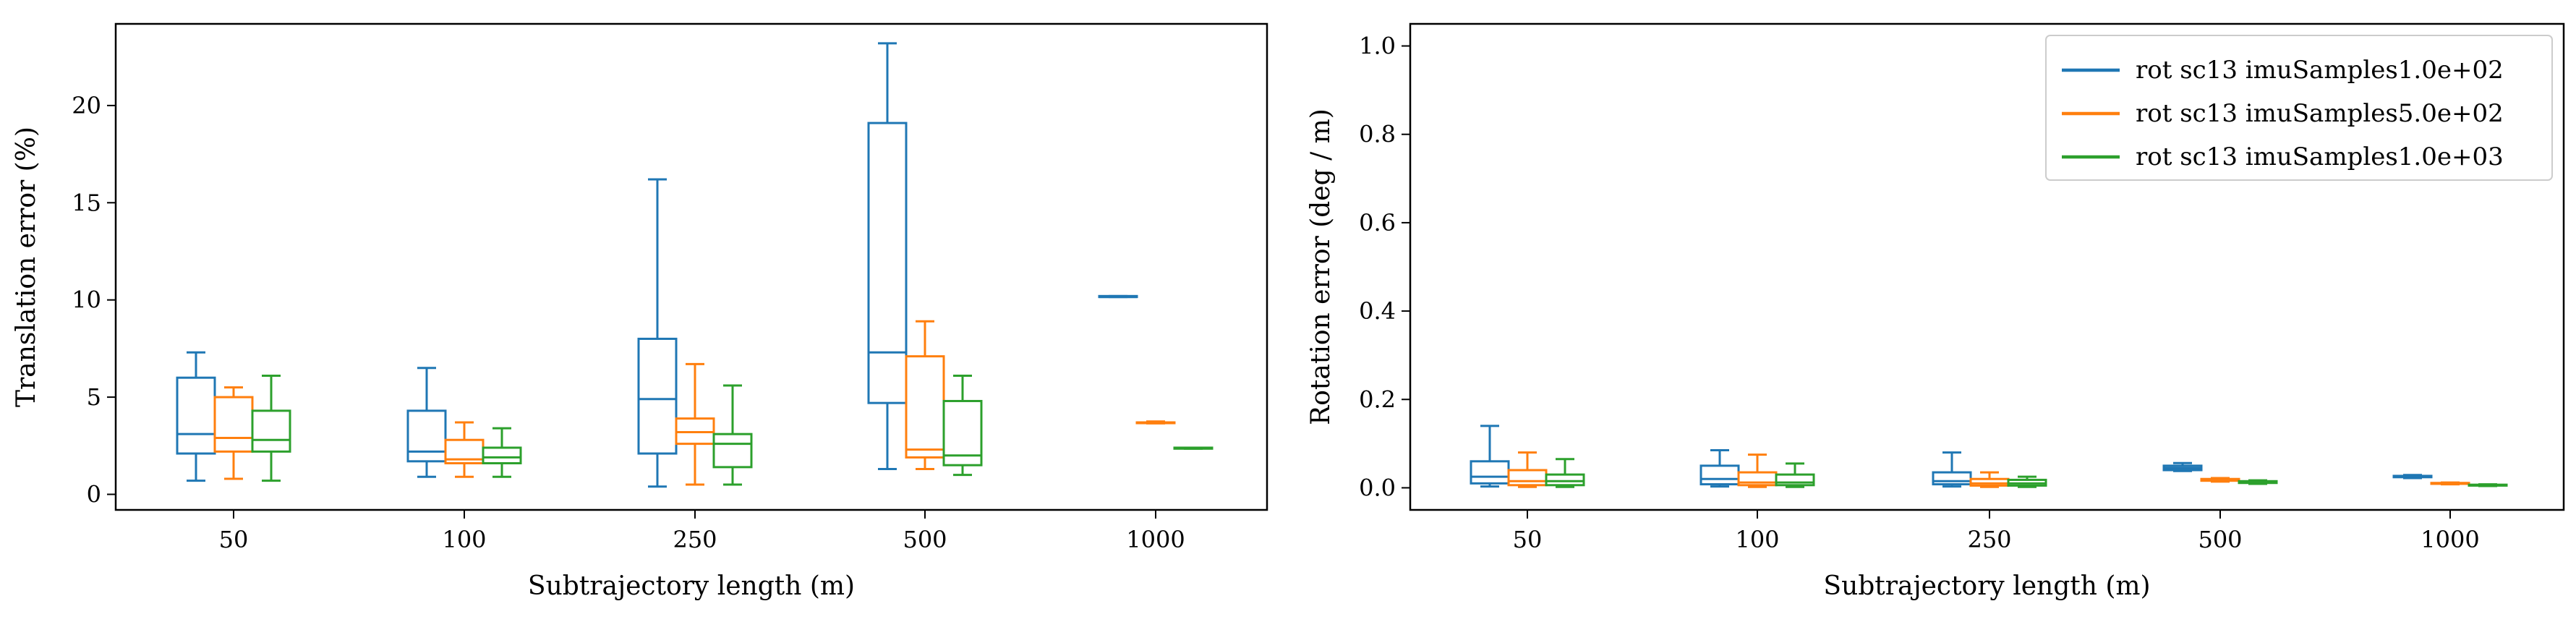  Describe the element at coordinates (86, 202) in the screenshot. I see `y-tick-label: 15` at that location.